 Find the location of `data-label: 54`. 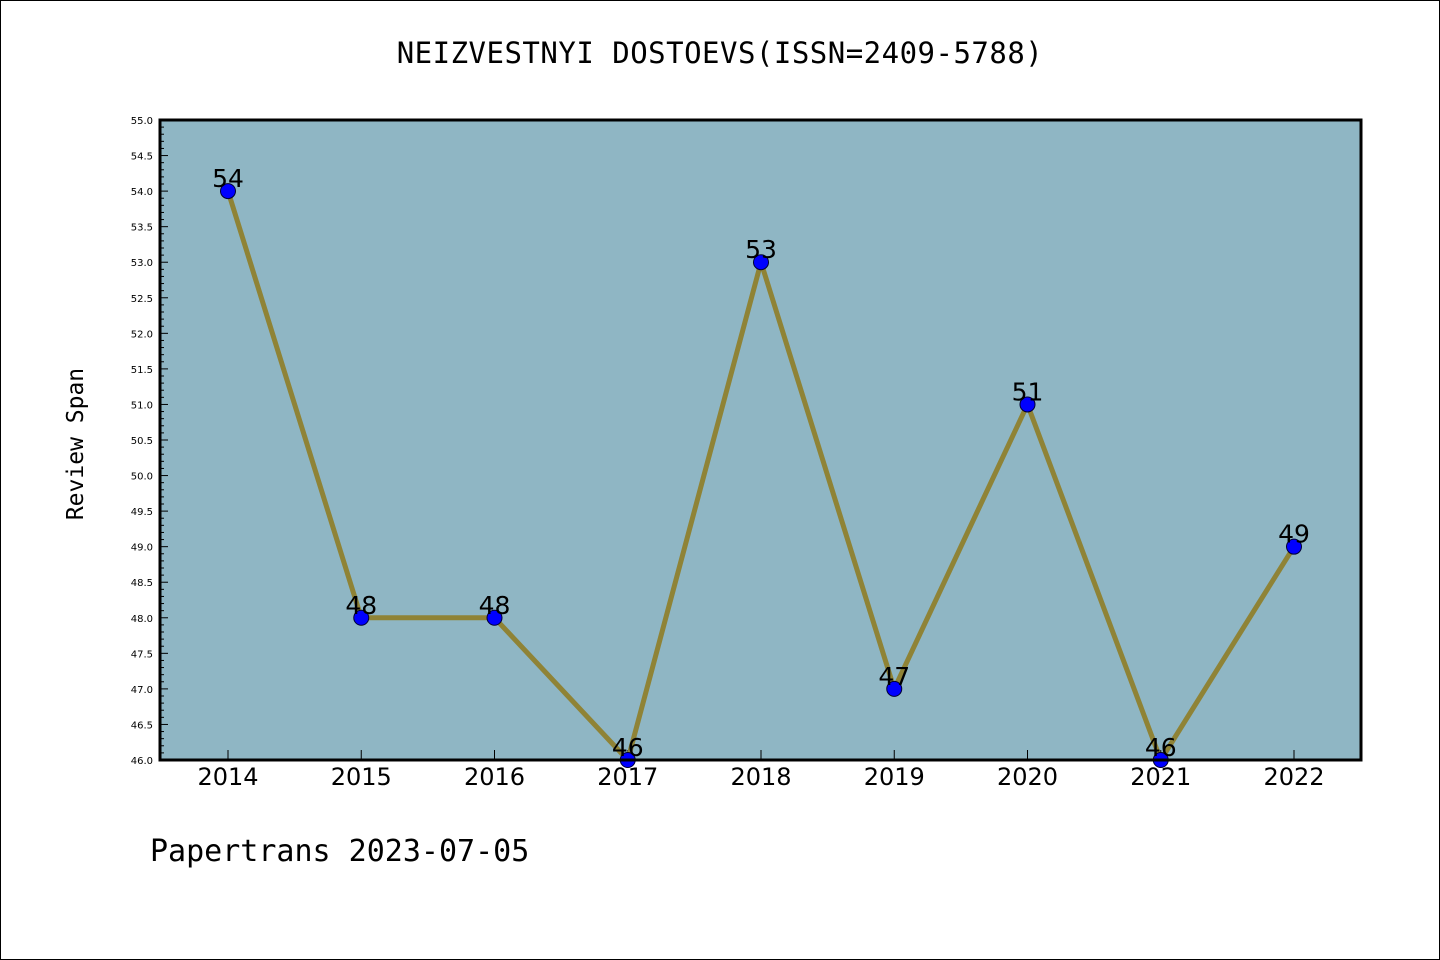

data-label: 54 is located at coordinates (228, 178).